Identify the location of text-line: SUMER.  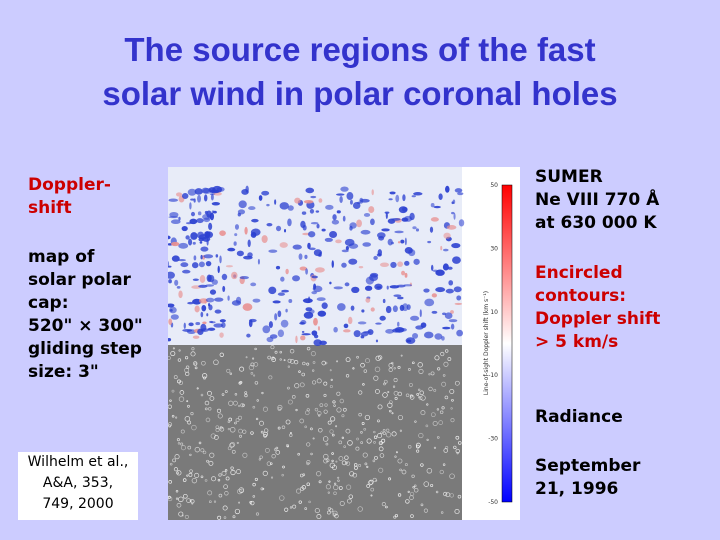
(569, 177).